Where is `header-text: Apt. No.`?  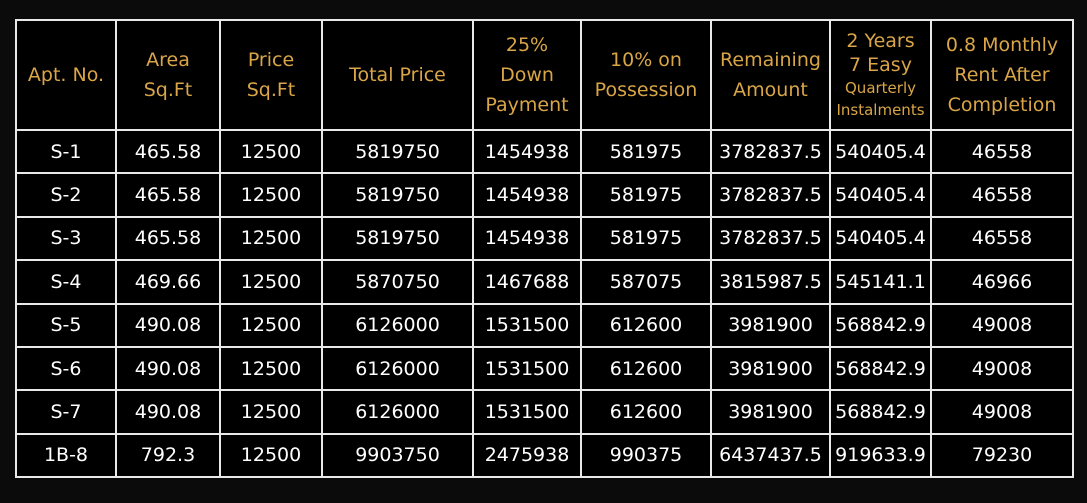
header-text: Apt. No. is located at coordinates (66, 75).